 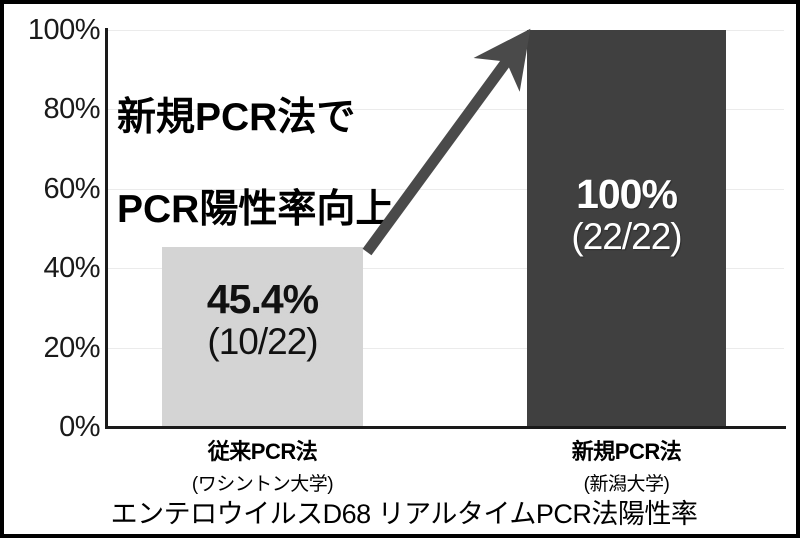 I want to click on x-category-sub-conventional: (ワシントン大学), so click(x=262, y=484).